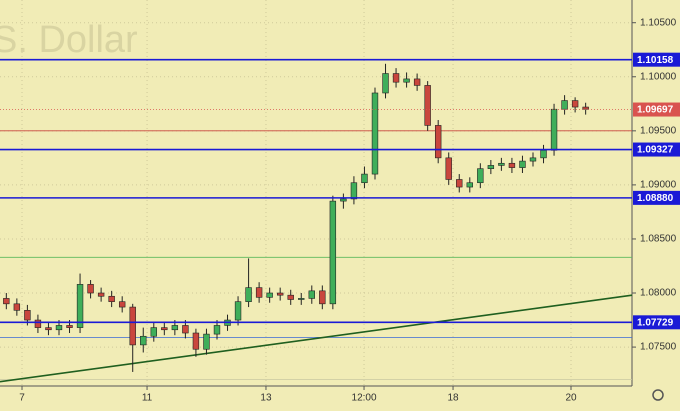  What do you see at coordinates (266, 398) in the screenshot?
I see `x-tick-label: 13` at bounding box center [266, 398].